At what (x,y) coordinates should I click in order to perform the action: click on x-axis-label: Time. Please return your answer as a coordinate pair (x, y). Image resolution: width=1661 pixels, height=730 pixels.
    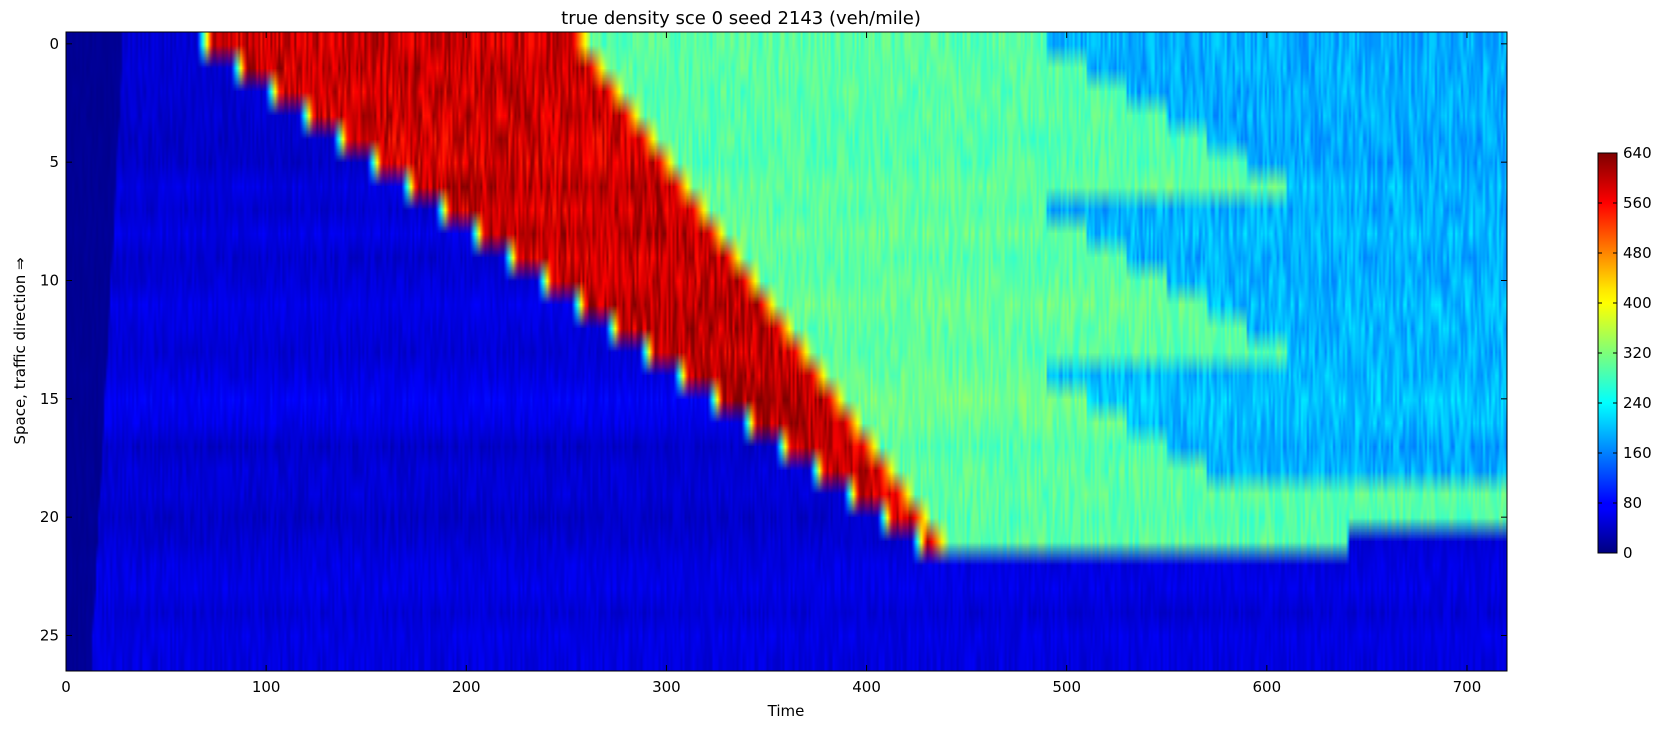
    Looking at the image, I should click on (786, 711).